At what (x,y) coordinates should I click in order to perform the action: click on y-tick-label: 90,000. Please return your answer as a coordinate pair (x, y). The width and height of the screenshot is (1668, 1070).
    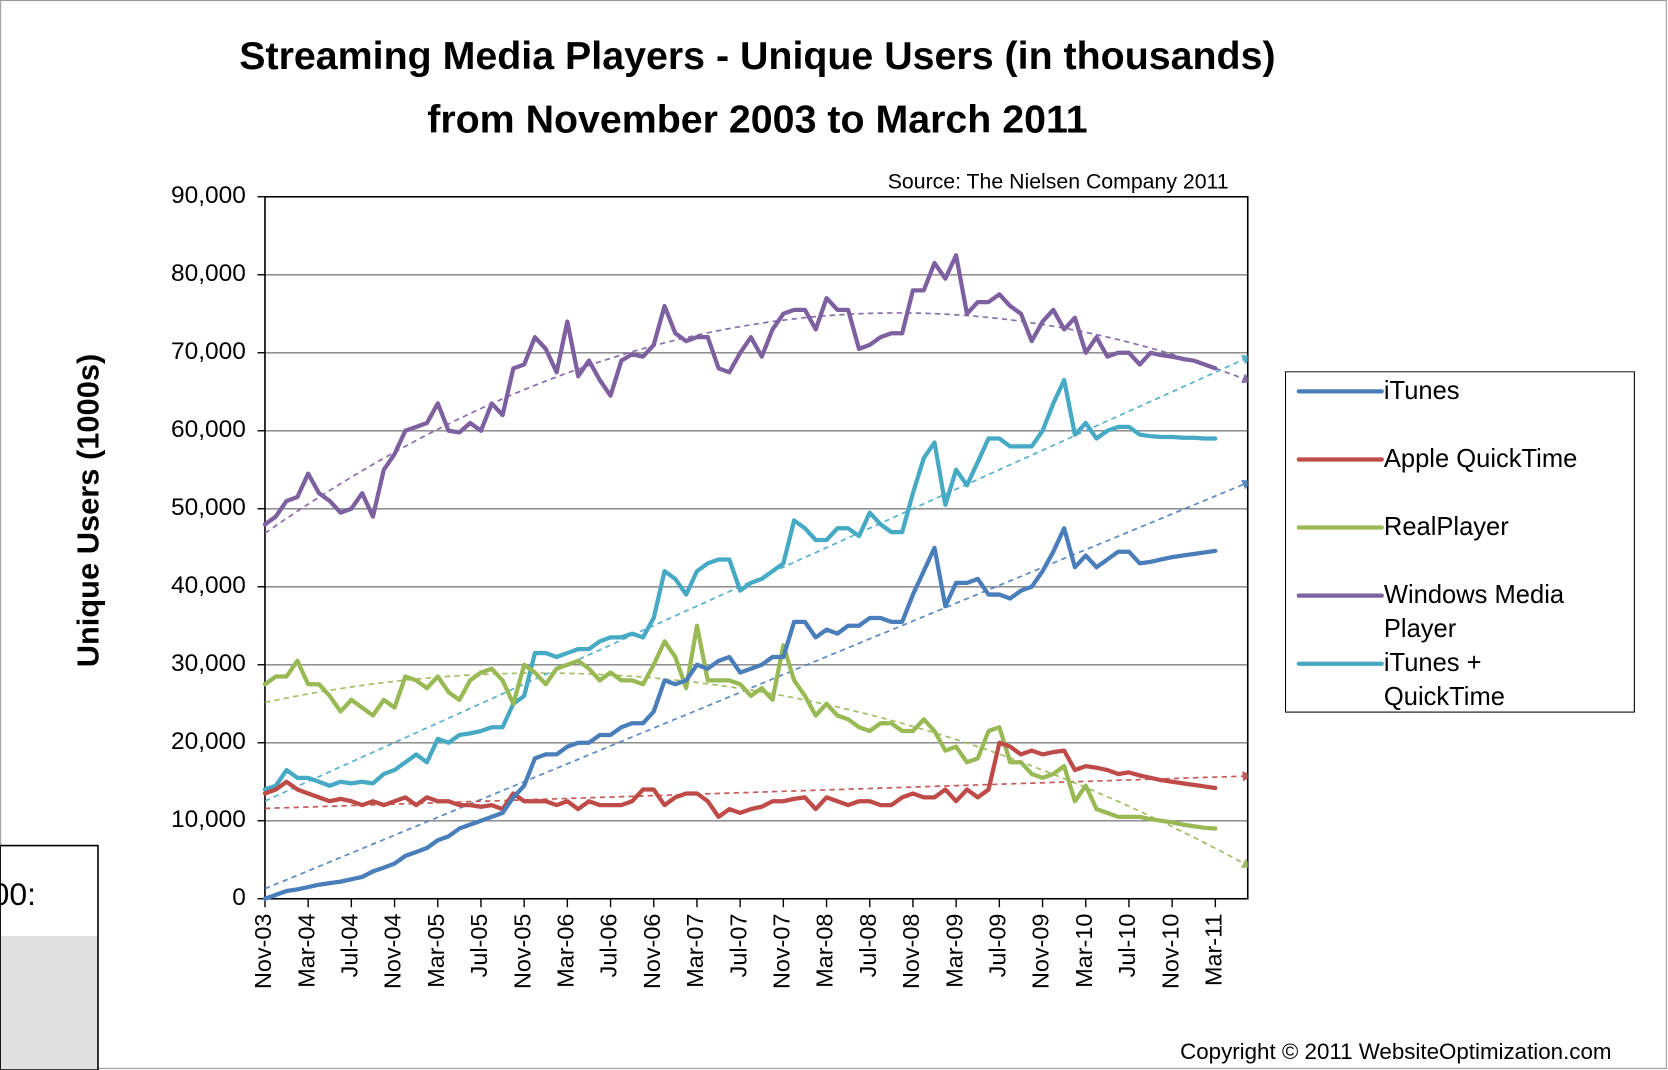
    Looking at the image, I should click on (208, 195).